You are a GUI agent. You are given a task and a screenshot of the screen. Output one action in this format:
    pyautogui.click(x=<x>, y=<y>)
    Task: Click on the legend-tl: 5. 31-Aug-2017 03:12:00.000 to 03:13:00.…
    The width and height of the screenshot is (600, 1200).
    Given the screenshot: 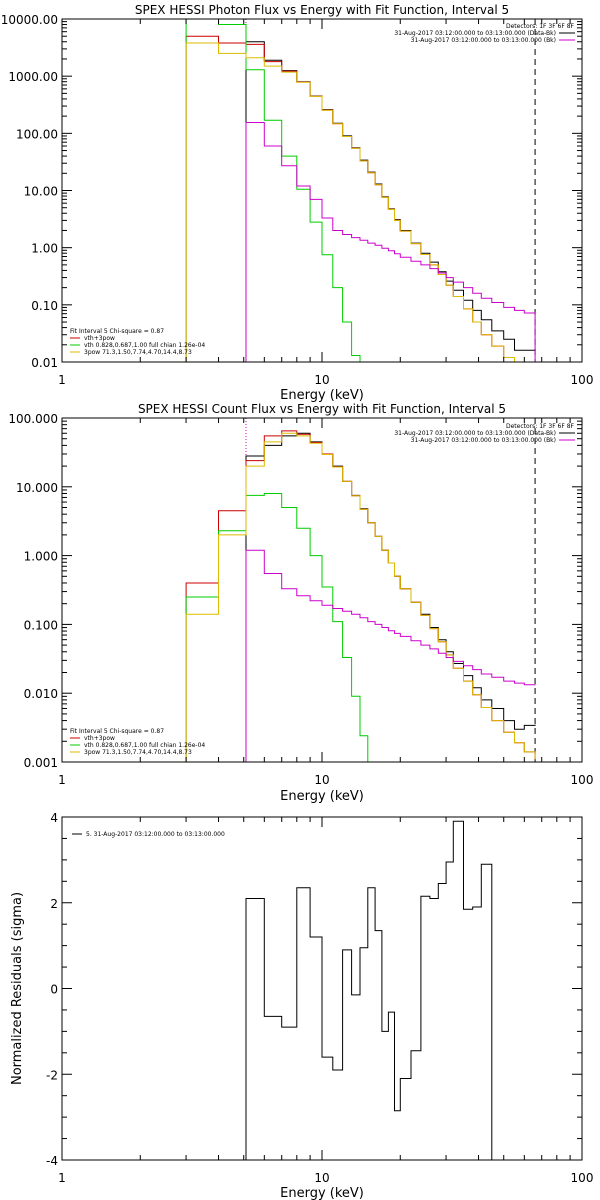 What is the action you would take?
    pyautogui.click(x=148, y=834)
    